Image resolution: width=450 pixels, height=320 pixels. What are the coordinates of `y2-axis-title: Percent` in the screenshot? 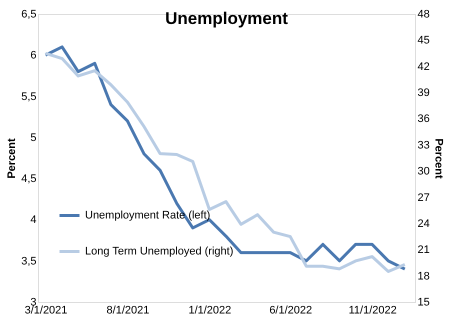 It's located at (438, 159).